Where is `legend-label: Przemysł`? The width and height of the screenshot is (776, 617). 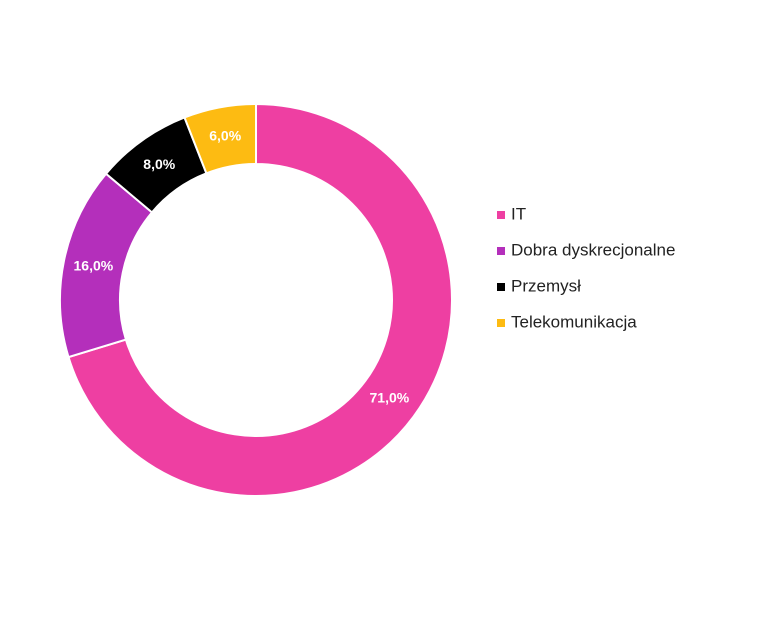 legend-label: Przemysł is located at coordinates (546, 285).